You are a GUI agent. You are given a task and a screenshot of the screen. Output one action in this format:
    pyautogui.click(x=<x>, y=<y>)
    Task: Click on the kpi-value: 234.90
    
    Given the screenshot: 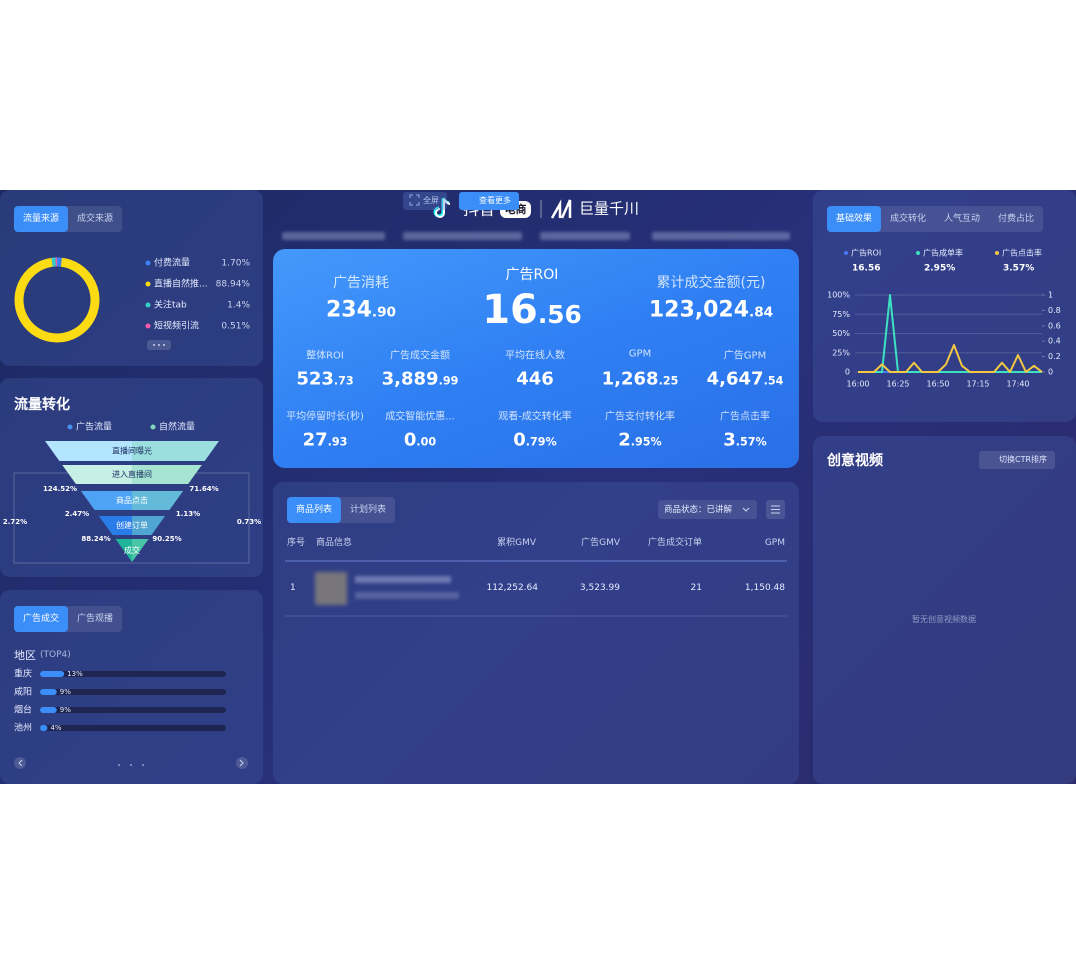 What is the action you would take?
    pyautogui.click(x=361, y=310)
    